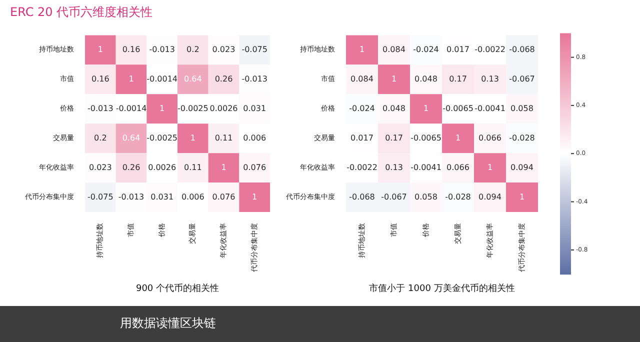 The width and height of the screenshot is (640, 342). What do you see at coordinates (178, 288) in the screenshot?
I see `x-axis-title: 900 个代币的相关性` at bounding box center [178, 288].